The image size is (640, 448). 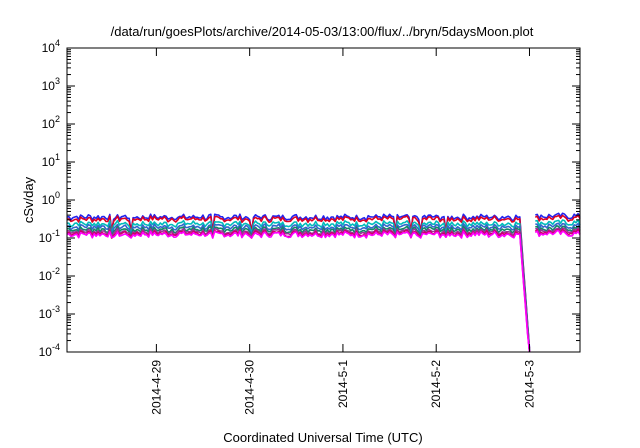 I want to click on y-tick-label: 10⁻⁴, so click(x=49, y=350).